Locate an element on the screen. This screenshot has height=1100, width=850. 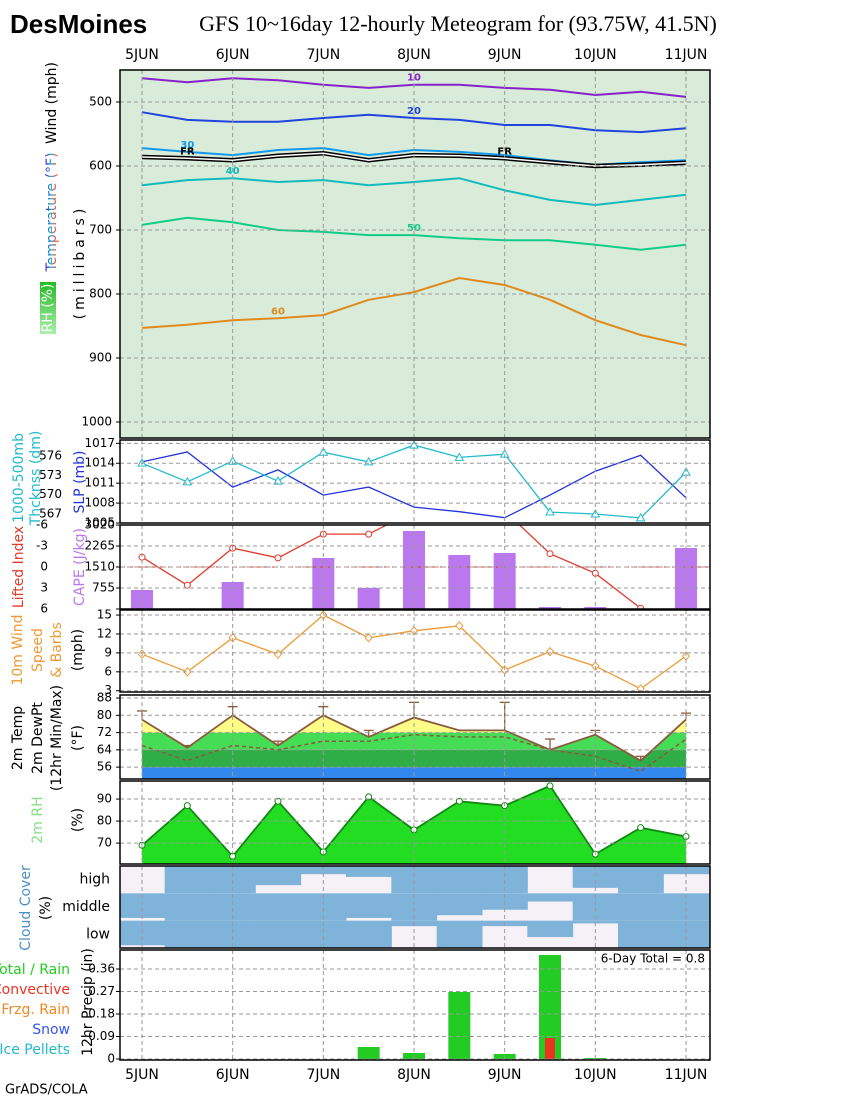
y-tick-label: 0.27 is located at coordinates (101, 991).